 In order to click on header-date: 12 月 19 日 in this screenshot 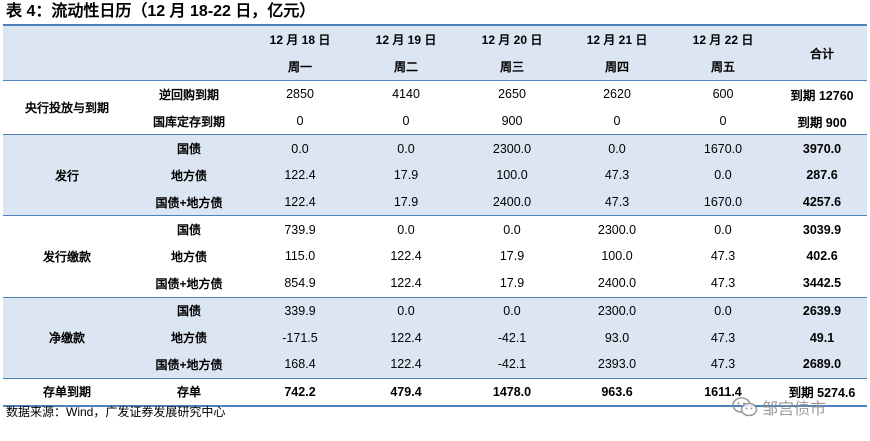, I will do `click(406, 38)`.